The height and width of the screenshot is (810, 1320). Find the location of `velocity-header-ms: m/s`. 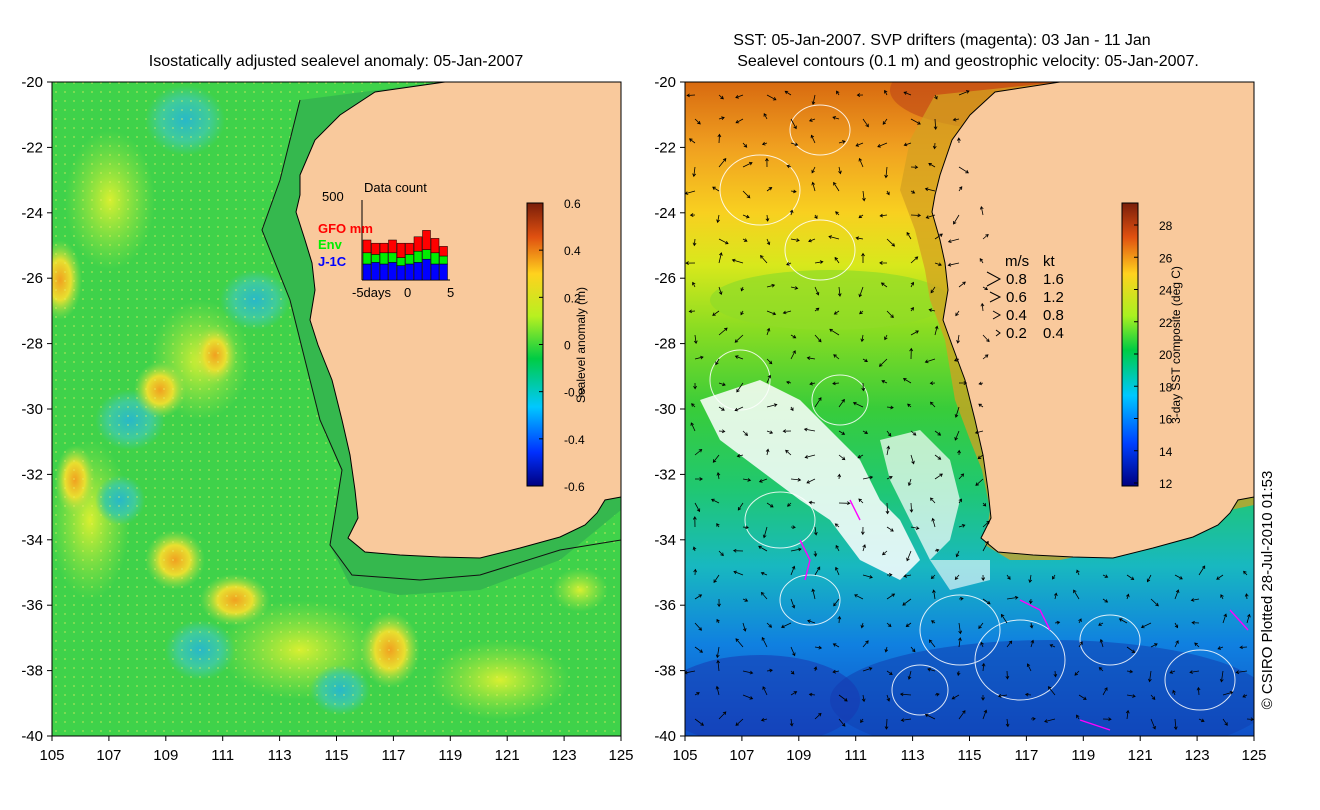

velocity-header-ms: m/s is located at coordinates (1017, 261).